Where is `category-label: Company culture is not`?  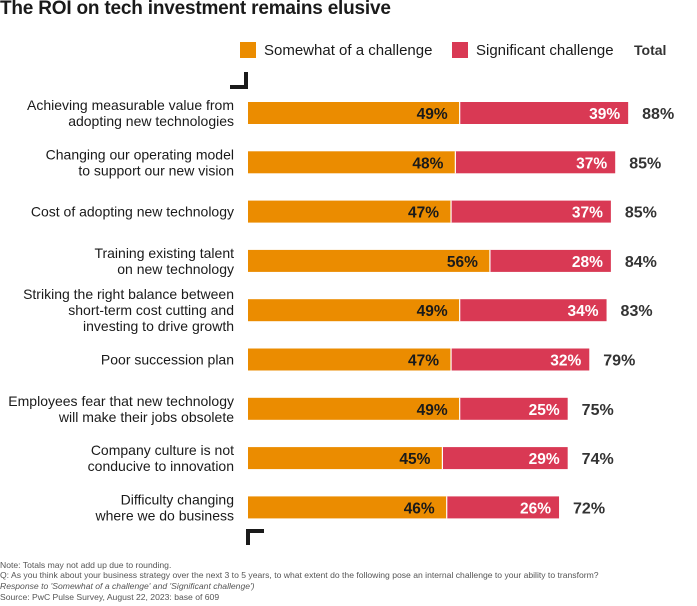
category-label: Company culture is not is located at coordinates (162, 450).